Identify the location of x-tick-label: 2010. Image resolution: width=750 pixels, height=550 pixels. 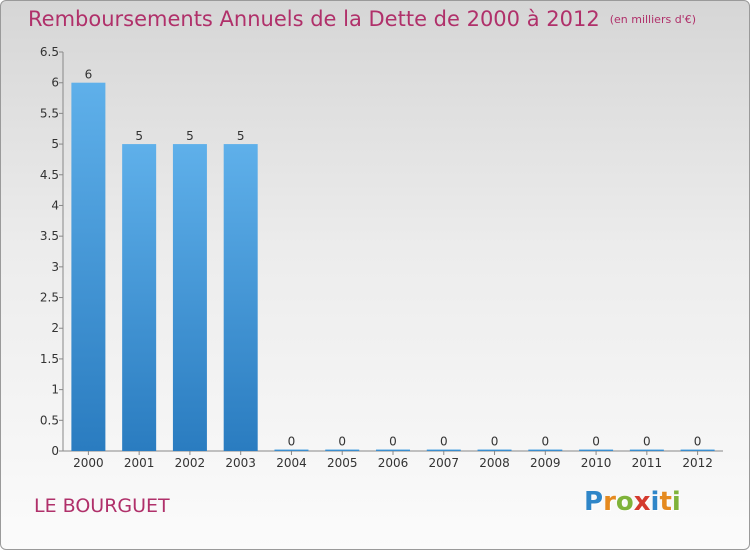
(596, 463).